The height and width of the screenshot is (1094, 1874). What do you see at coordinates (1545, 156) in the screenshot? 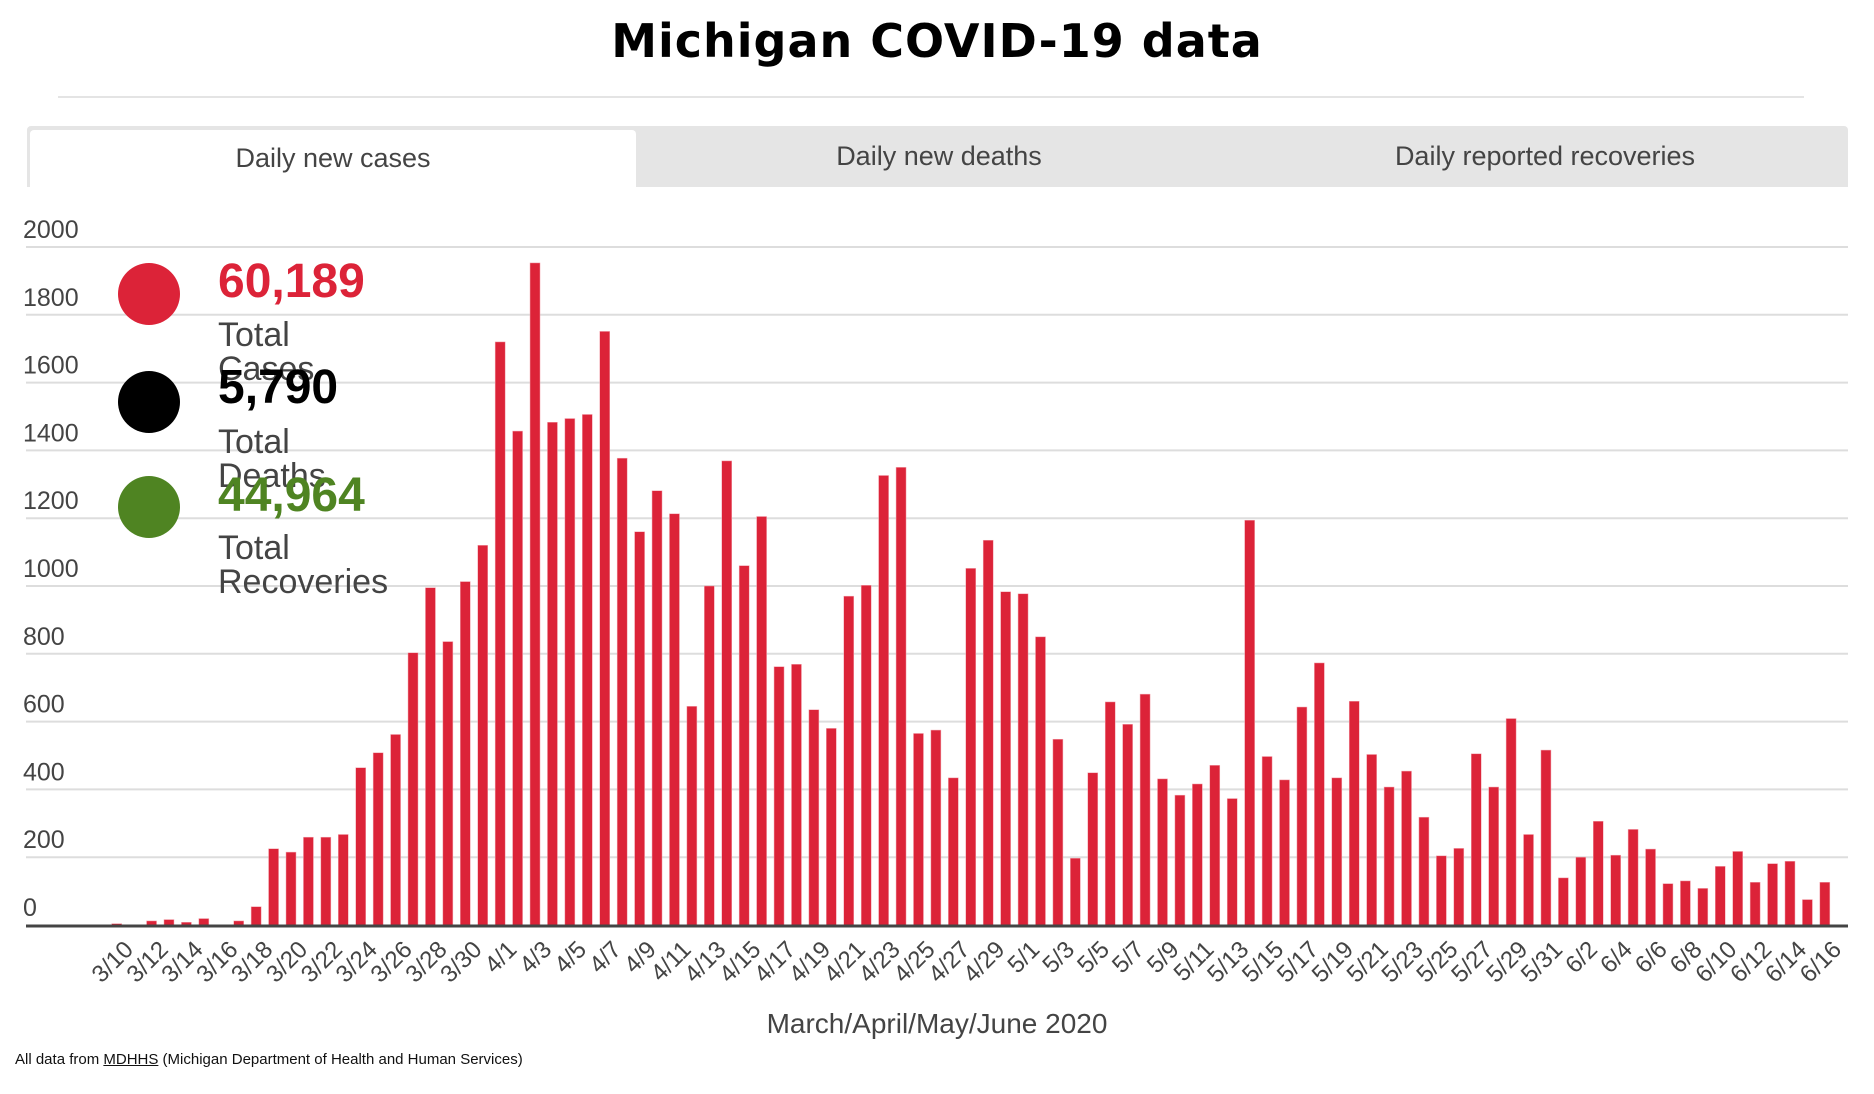
I see `tab-daily-reported-recoveries: Daily reported recoveries` at bounding box center [1545, 156].